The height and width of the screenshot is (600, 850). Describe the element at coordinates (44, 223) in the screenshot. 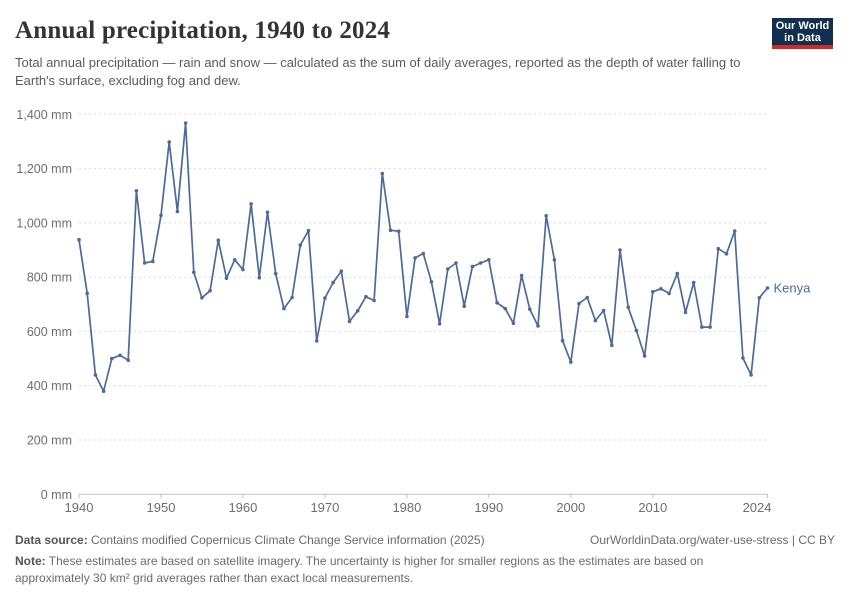

I see `y-axis-tick-label: 1,000 mm` at that location.